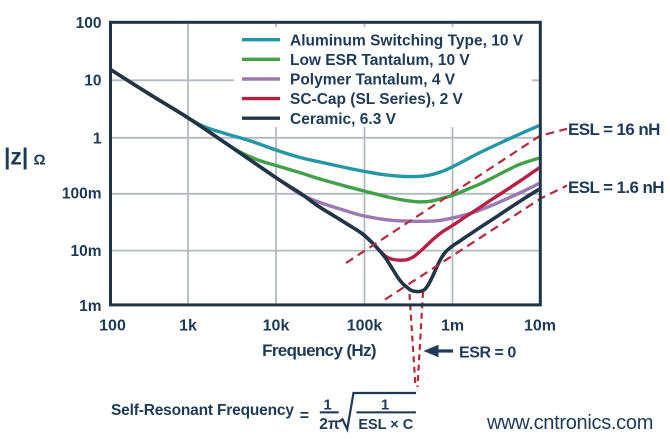 The width and height of the screenshot is (670, 439). I want to click on svg-text: ESL × C, so click(385, 425).